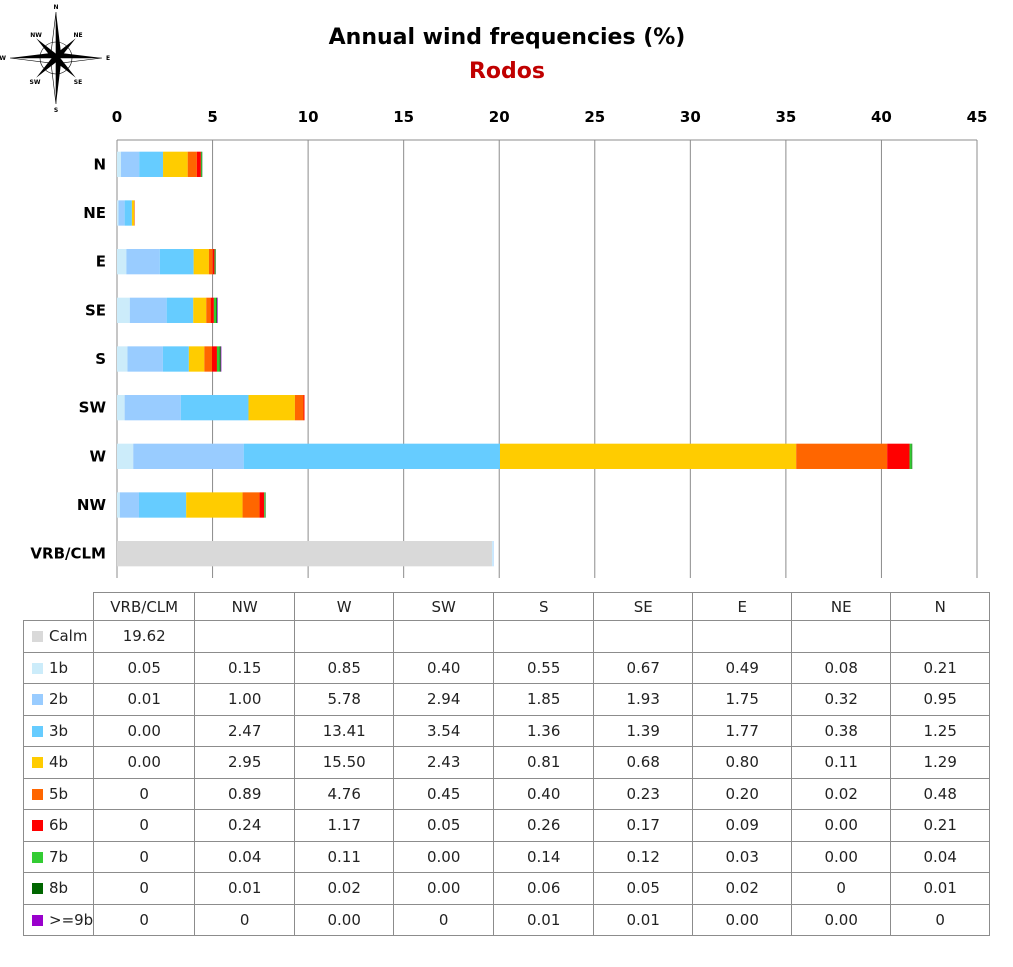 This screenshot has width=1013, height=967. Describe the element at coordinates (144, 636) in the screenshot. I see `table-cell: 19.62` at that location.